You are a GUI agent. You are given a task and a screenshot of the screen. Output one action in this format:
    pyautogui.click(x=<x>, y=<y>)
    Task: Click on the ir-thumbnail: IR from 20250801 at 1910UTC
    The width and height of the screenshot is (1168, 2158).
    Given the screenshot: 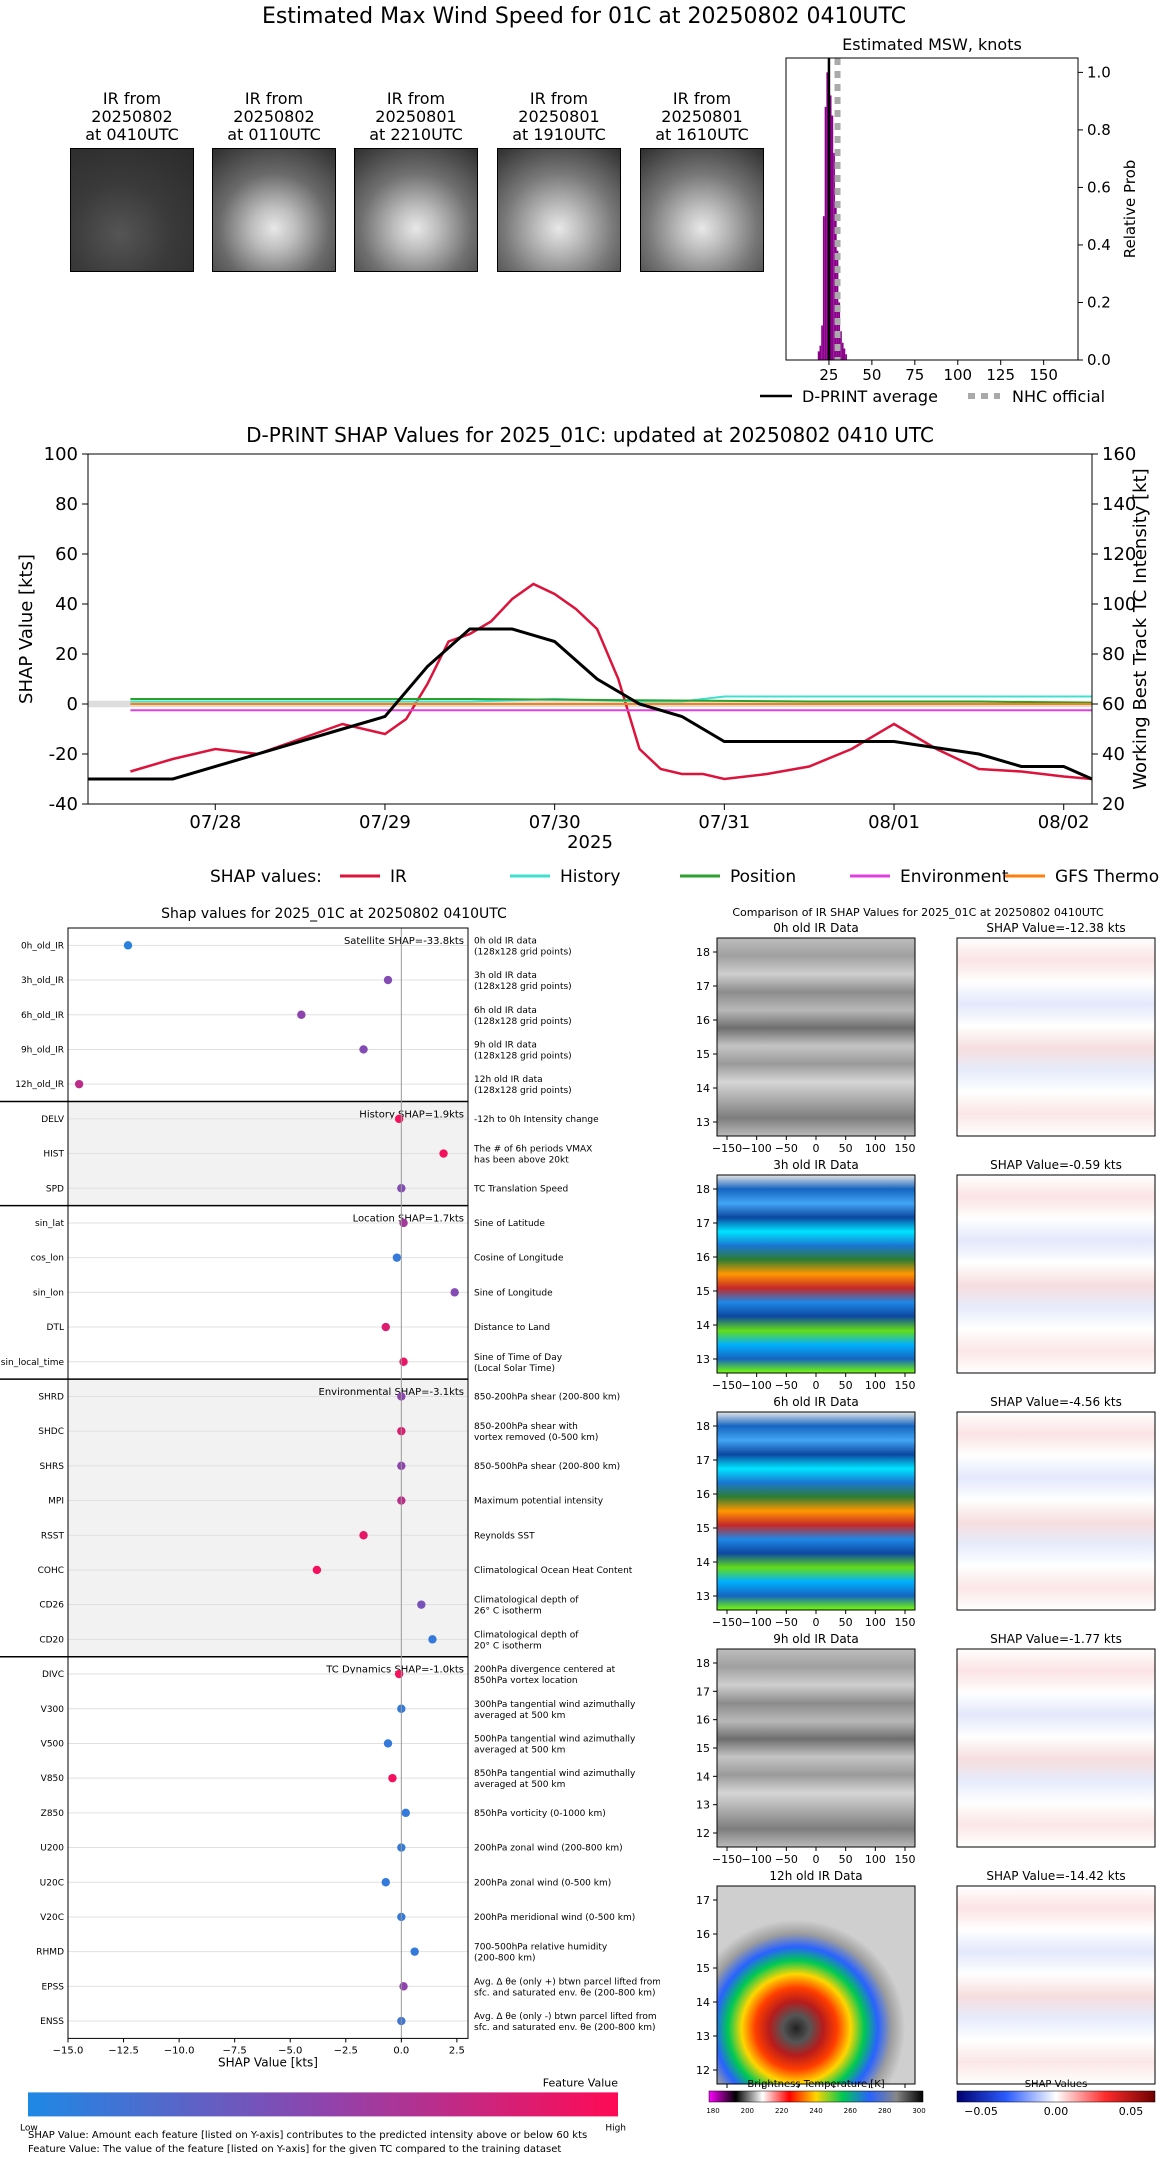 What is the action you would take?
    pyautogui.click(x=559, y=181)
    